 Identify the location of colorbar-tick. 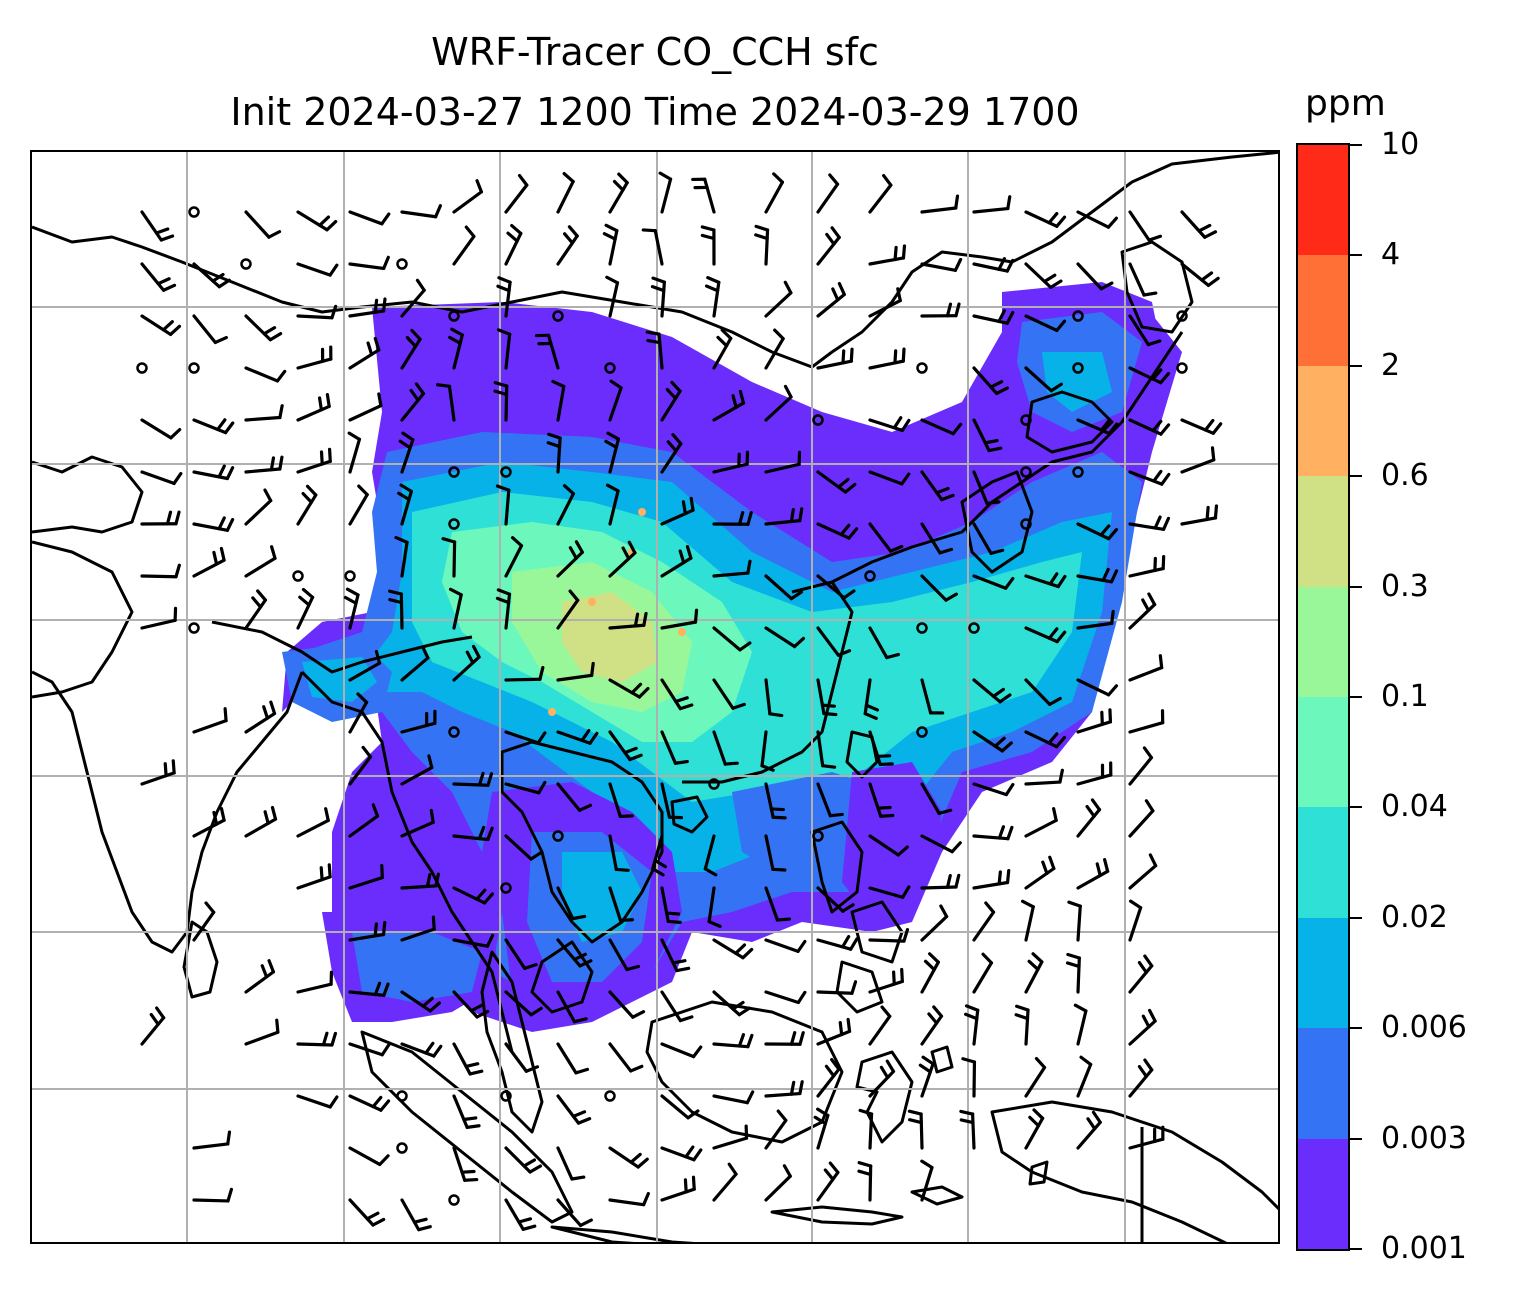
(1356, 476).